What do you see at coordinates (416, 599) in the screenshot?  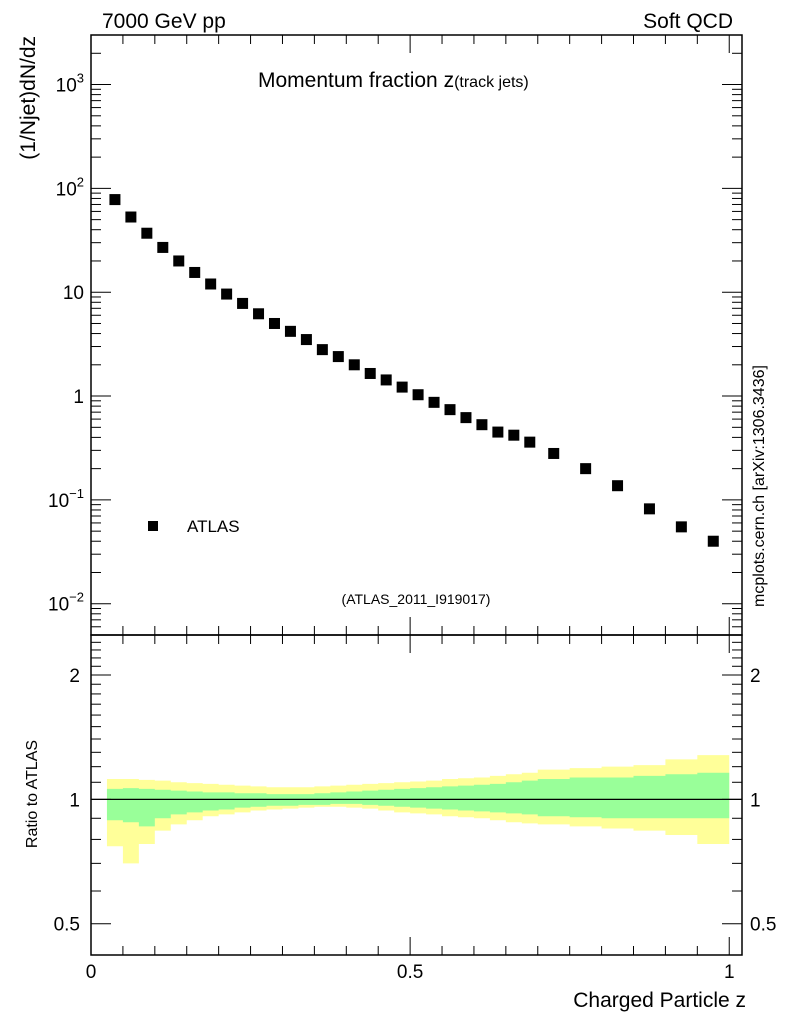 I see `analysis-label: (ATLAS_2011_I919017)` at bounding box center [416, 599].